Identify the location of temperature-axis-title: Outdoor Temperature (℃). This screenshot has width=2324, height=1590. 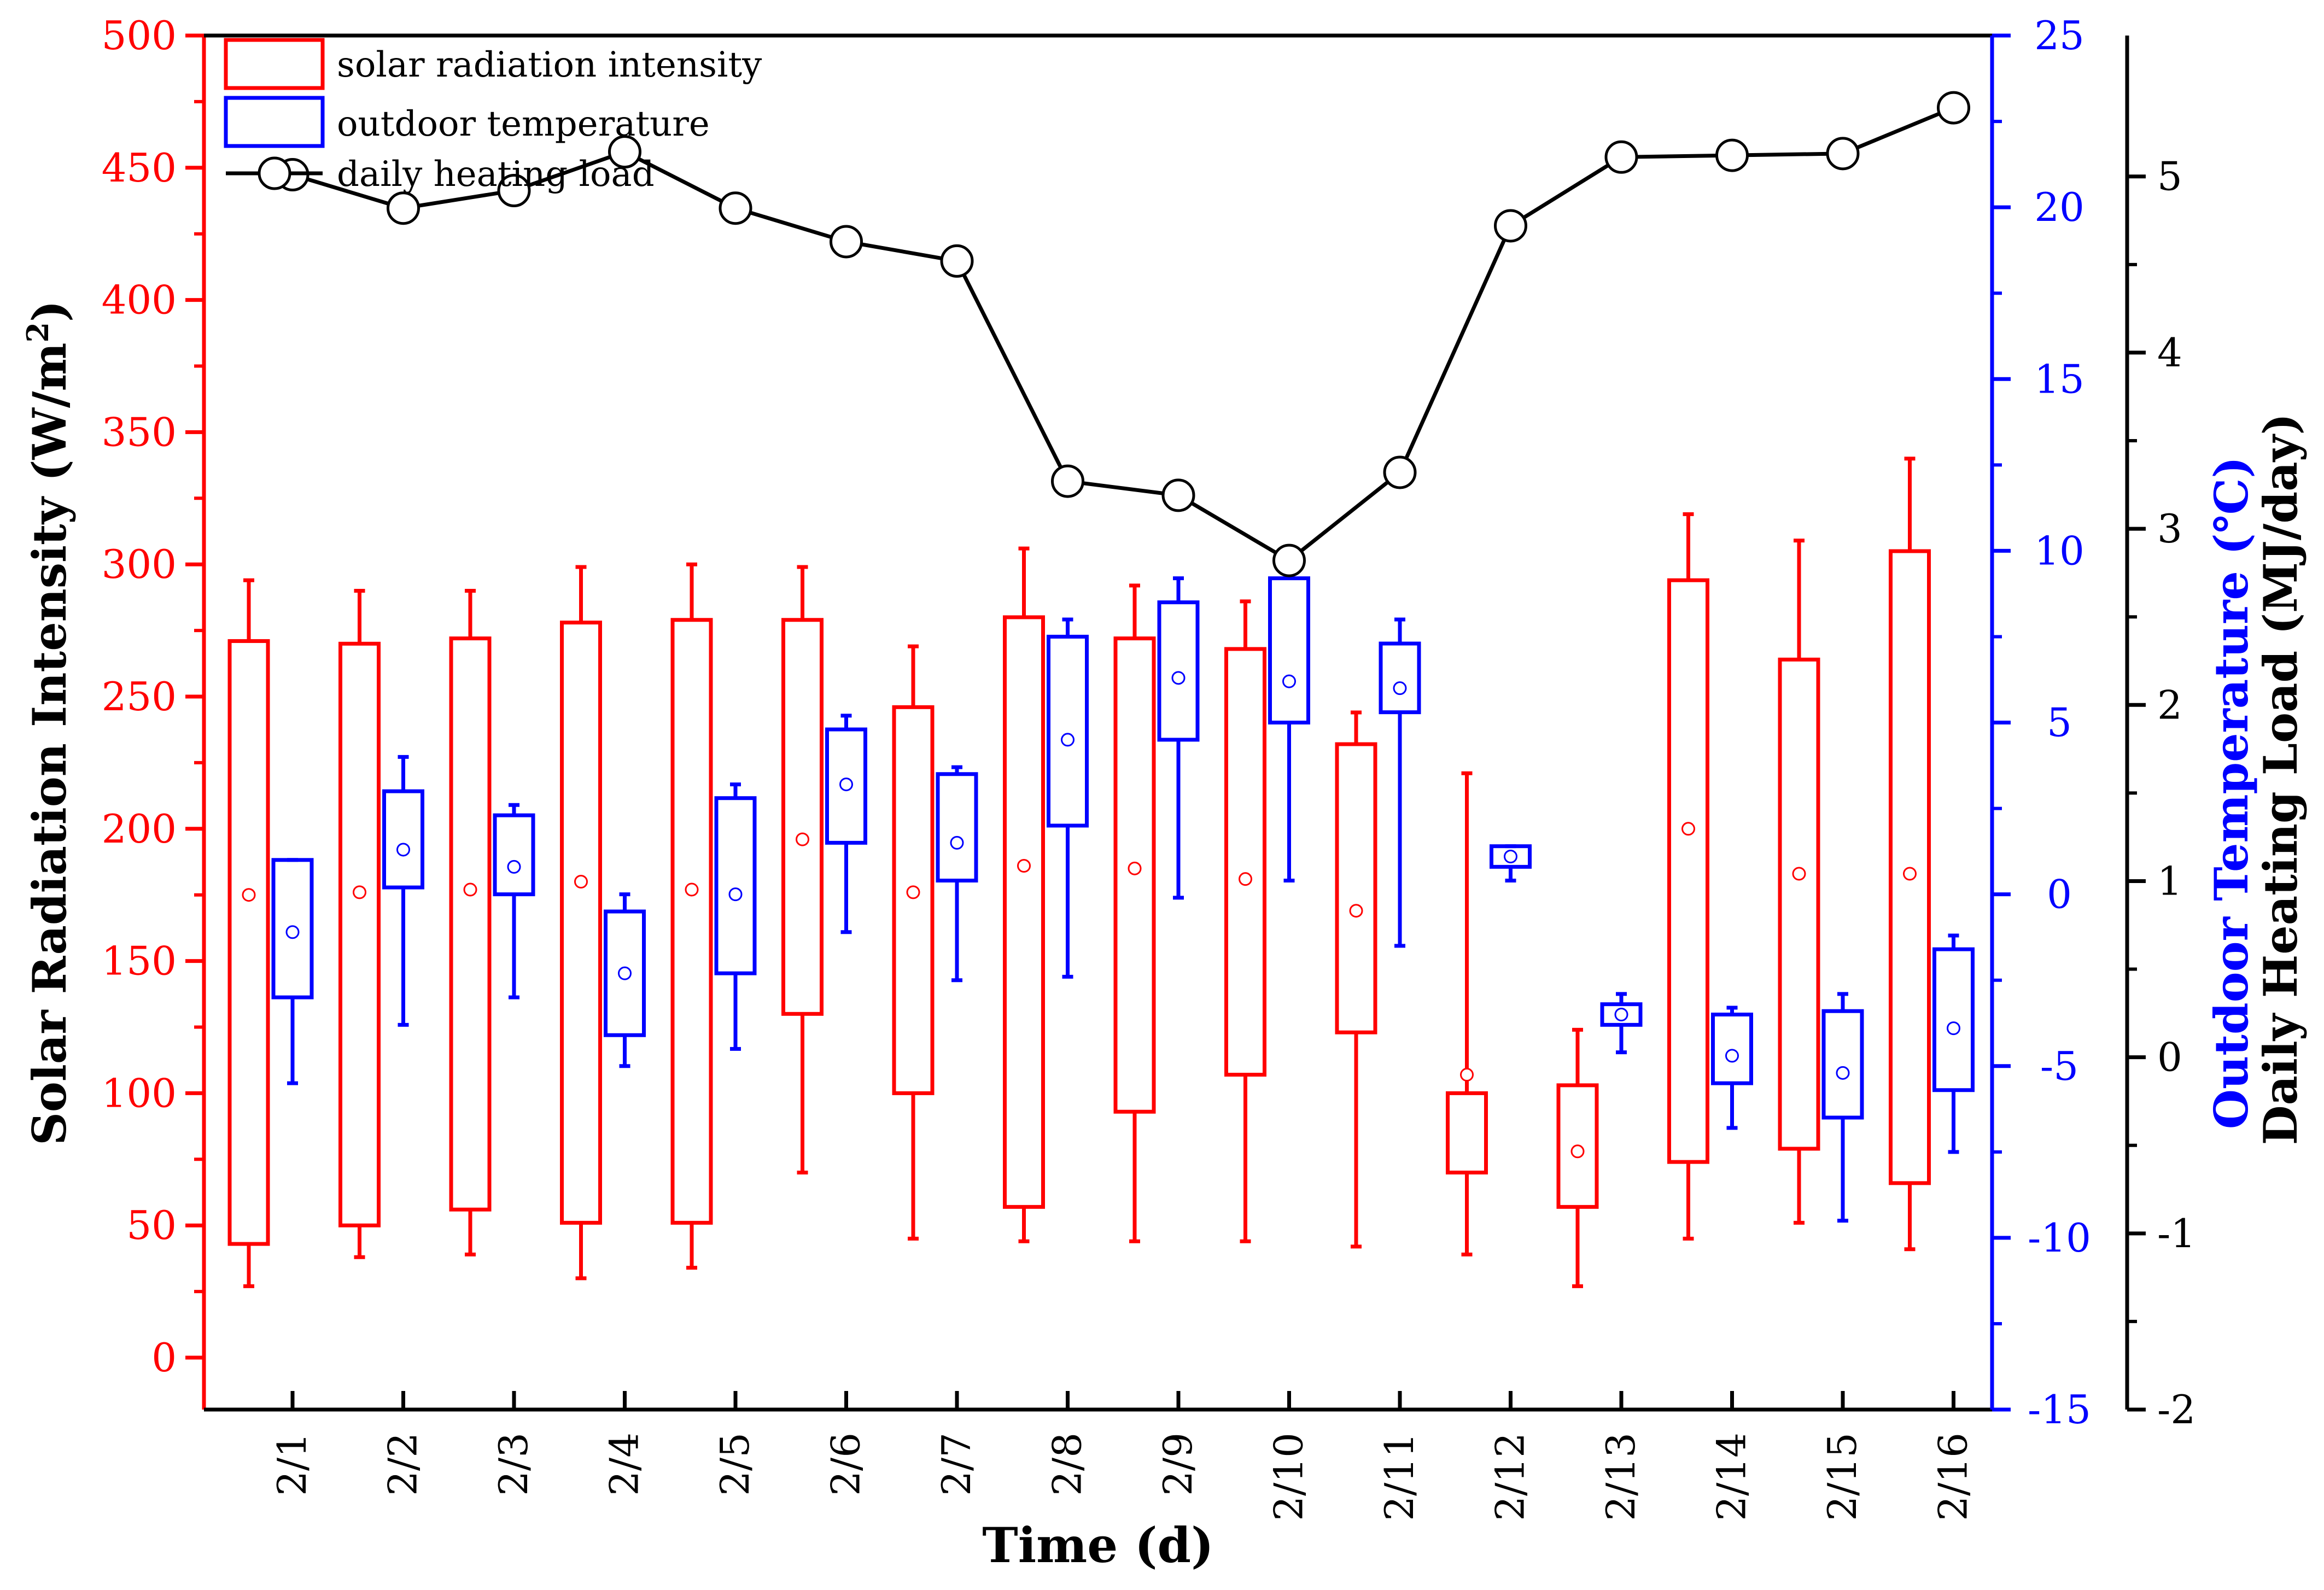
(2231, 793).